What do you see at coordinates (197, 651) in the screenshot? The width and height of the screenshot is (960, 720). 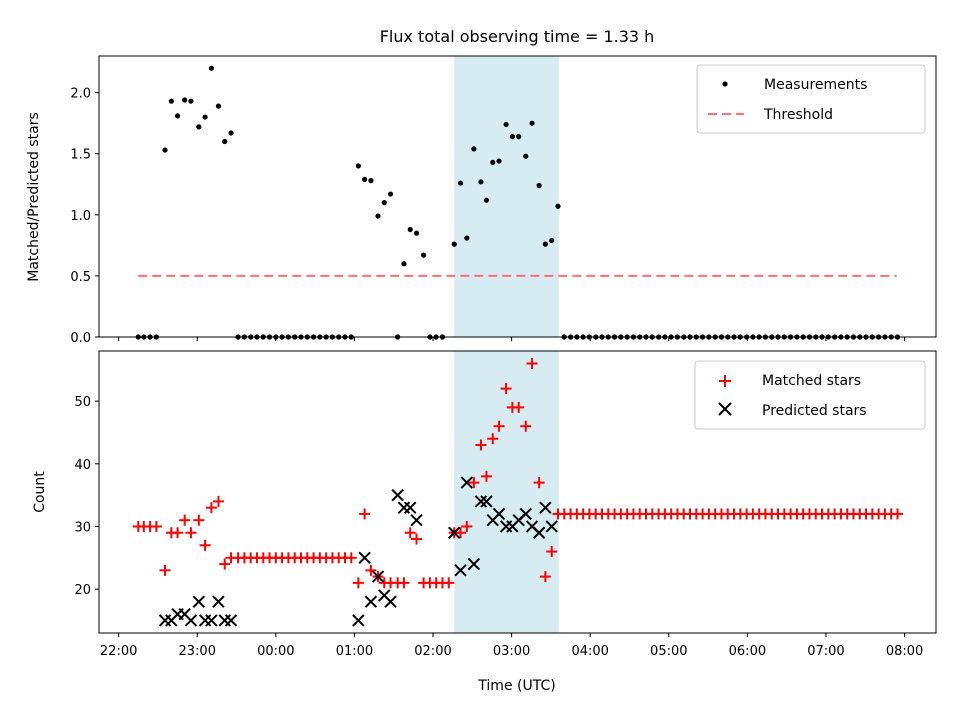 I see `x-tick-label: 23:00` at bounding box center [197, 651].